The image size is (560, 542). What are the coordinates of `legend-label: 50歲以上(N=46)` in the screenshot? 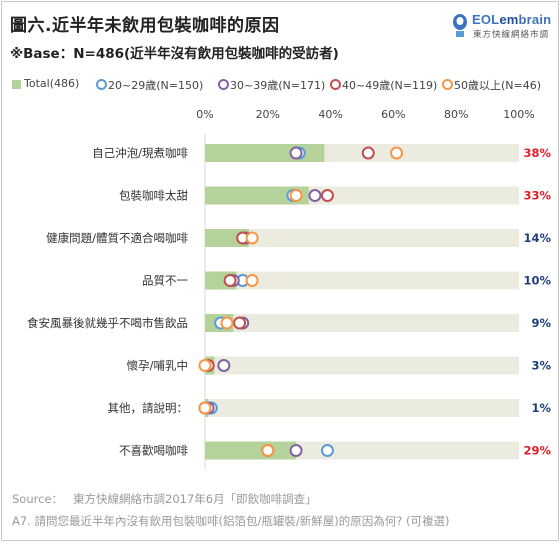 It's located at (498, 85).